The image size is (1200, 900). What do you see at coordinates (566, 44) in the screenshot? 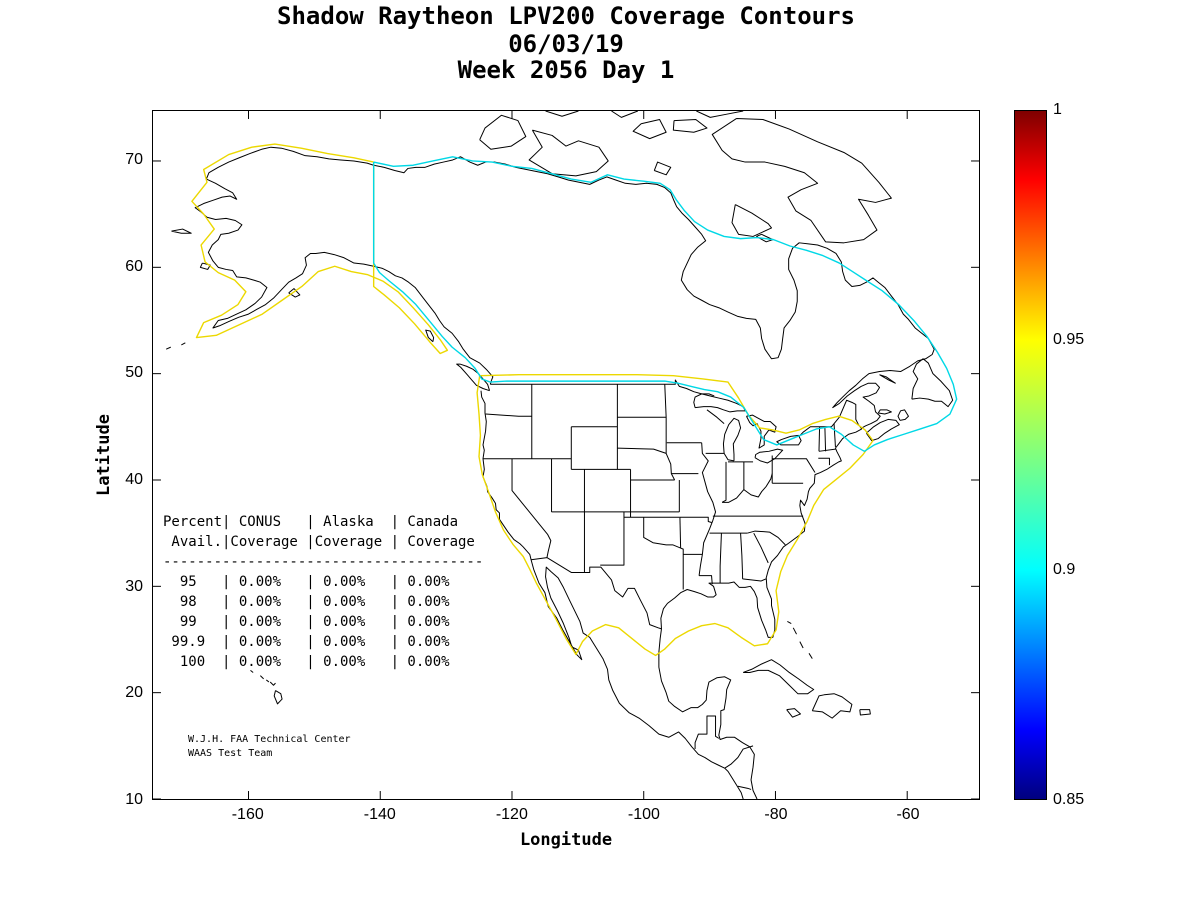
I see `plot-title-line2: 06/03/19` at bounding box center [566, 44].